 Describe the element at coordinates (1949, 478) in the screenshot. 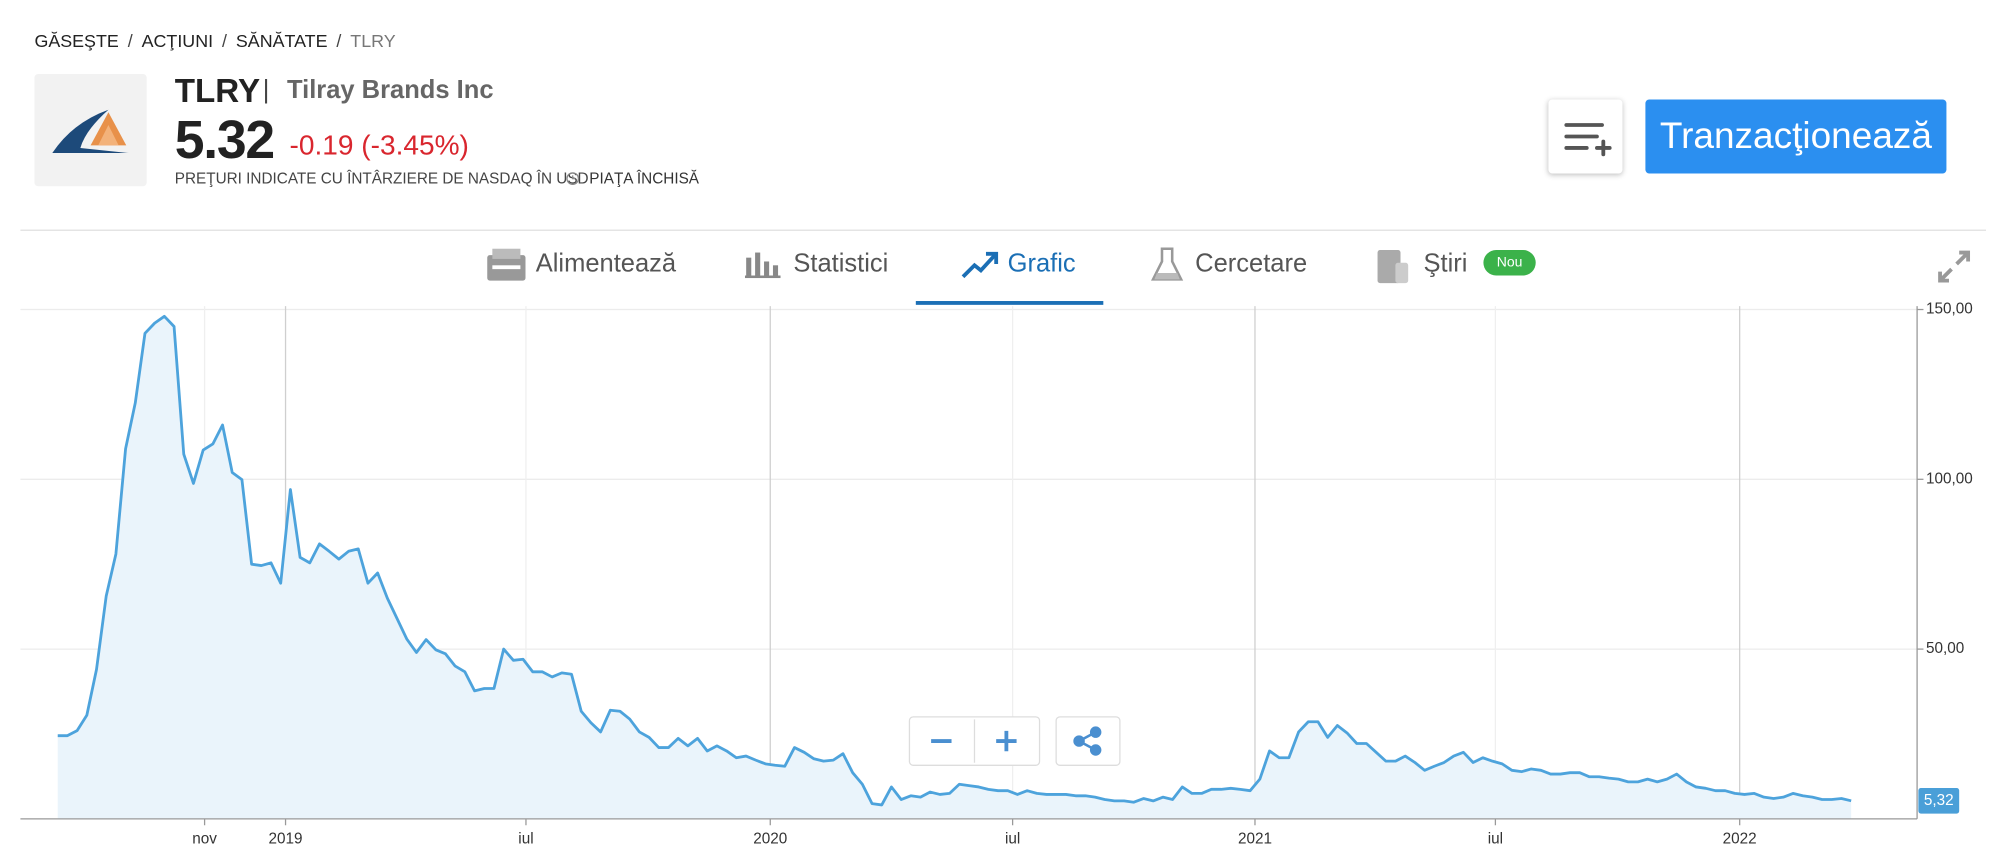

I see `y-tick-label: 100,00` at that location.